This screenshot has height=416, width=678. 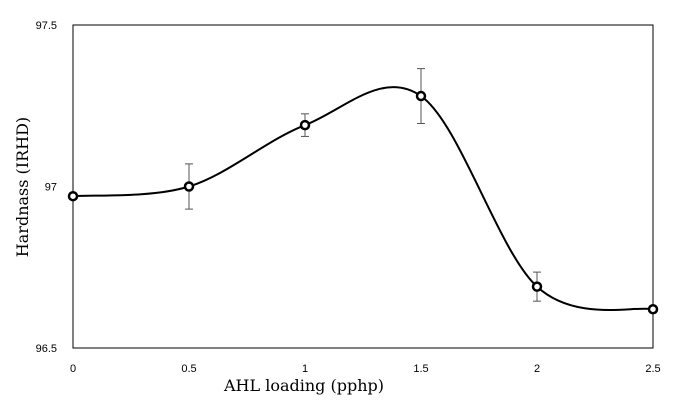 I want to click on x-tick-labels: 0 0.5 1 1.5 2 2.5, so click(x=365, y=369).